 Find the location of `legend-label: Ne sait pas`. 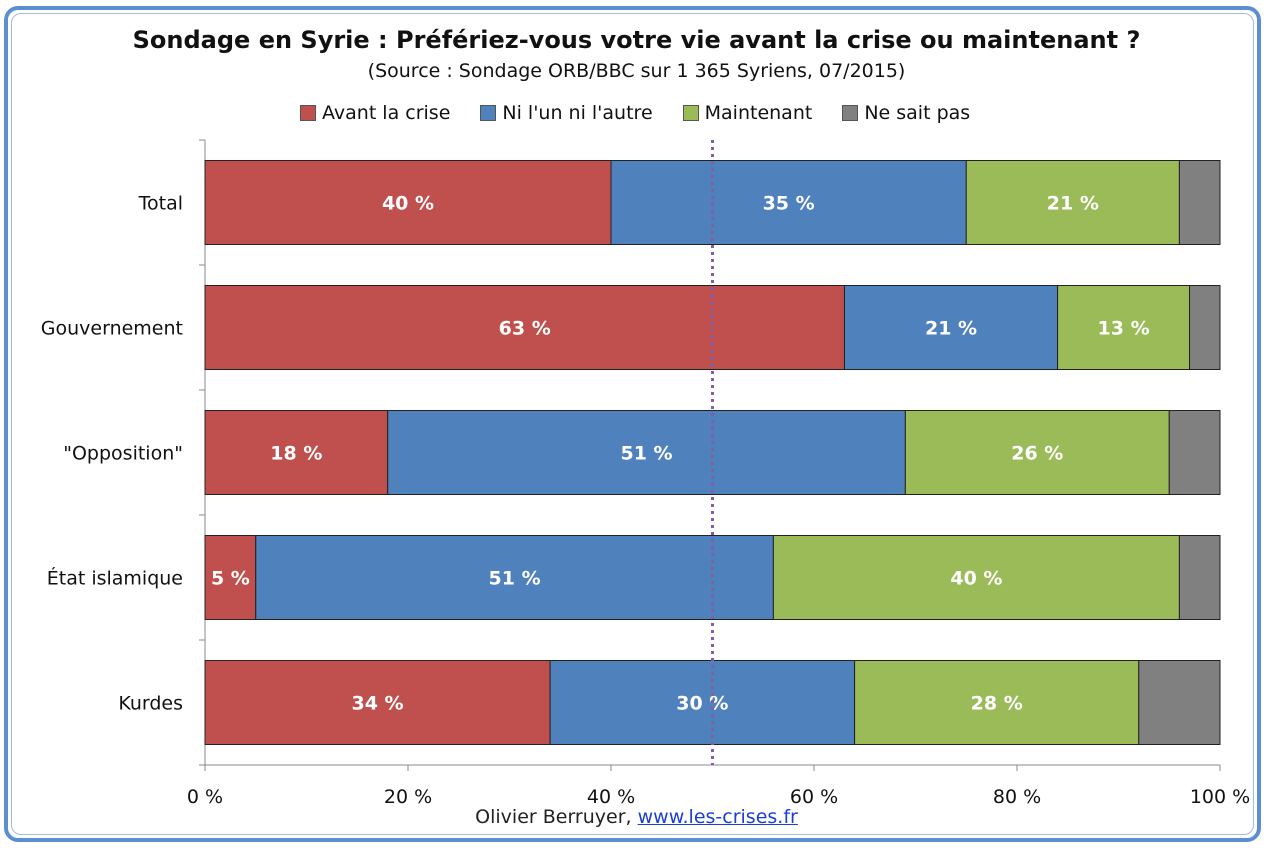

legend-label: Ne sait pas is located at coordinates (917, 113).